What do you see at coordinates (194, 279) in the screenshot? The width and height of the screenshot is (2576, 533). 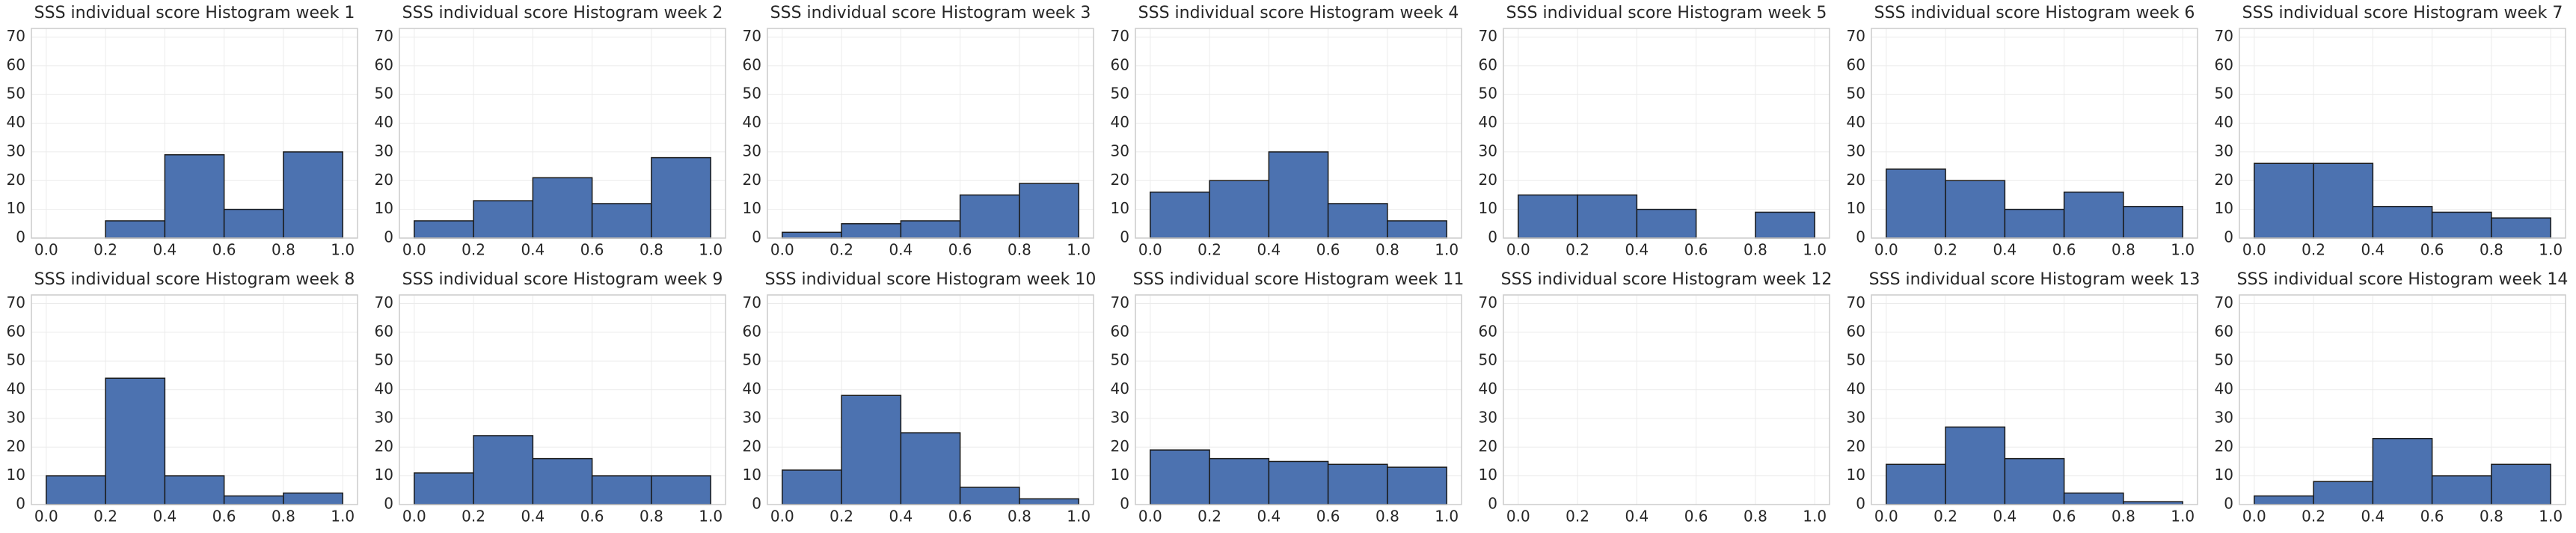 I see `chart-title: SSS individual score Histogram week 8` at bounding box center [194, 279].